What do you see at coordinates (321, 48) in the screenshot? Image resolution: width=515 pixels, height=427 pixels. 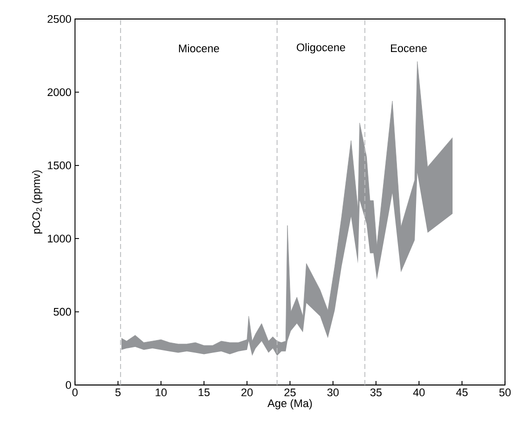 I see `annotation: Oligocene` at bounding box center [321, 48].